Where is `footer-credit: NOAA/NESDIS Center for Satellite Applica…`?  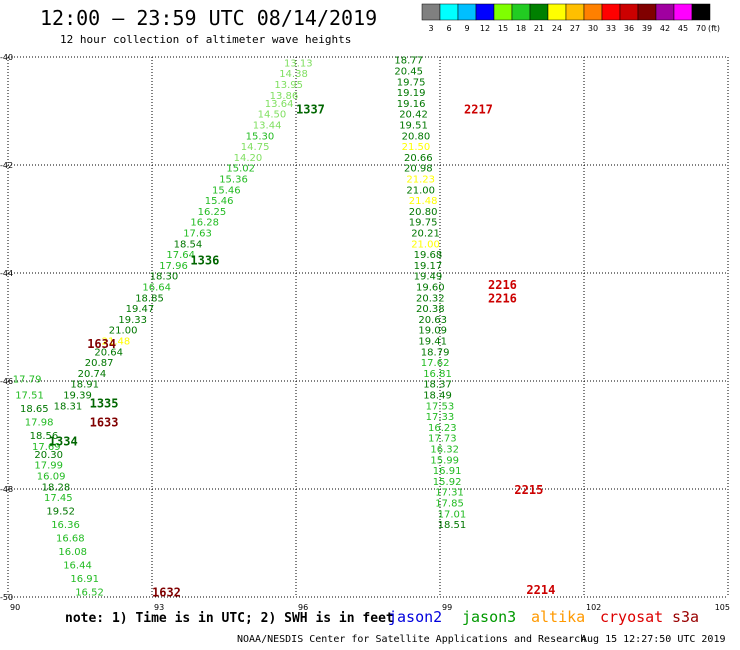 footer-credit: NOAA/NESDIS Center for Satellite Applica… is located at coordinates (412, 639).